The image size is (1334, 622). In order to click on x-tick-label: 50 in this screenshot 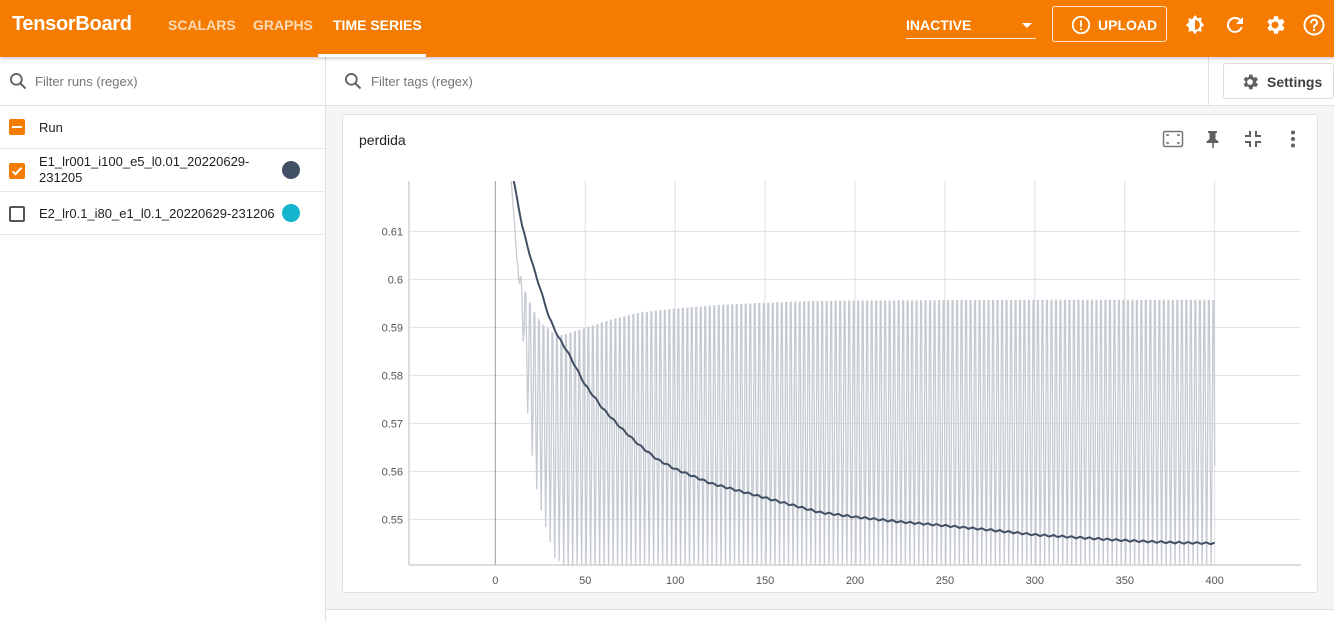, I will do `click(585, 580)`.